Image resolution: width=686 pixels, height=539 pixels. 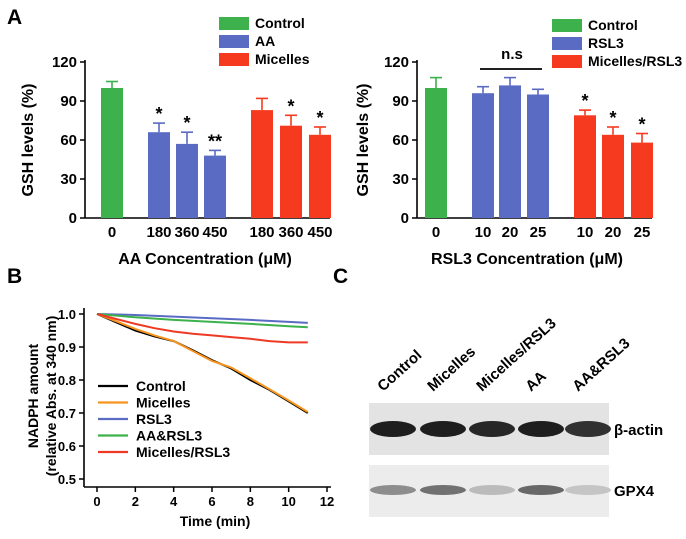 I want to click on c1-y-axis-label: GSH levels (%), so click(x=28, y=140).